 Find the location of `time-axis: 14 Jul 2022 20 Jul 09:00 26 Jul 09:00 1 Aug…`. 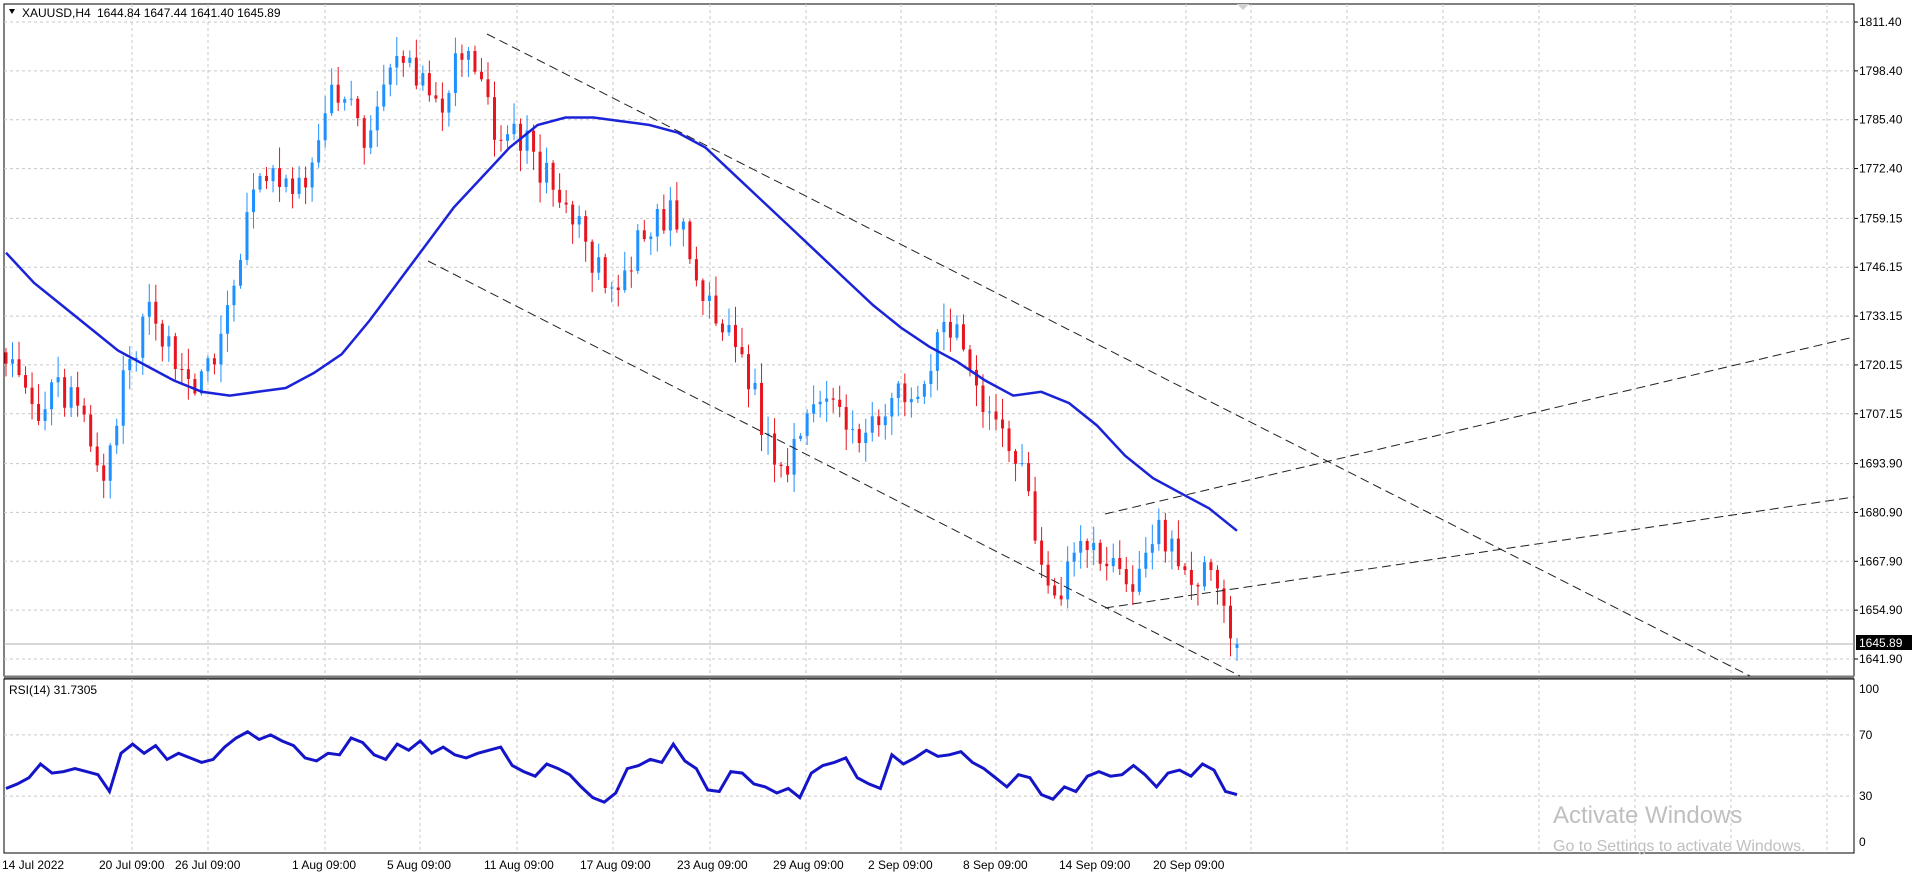

time-axis: 14 Jul 2022 20 Jul 09:00 26 Jul 09:00 1 Aug… is located at coordinates (613, 865).